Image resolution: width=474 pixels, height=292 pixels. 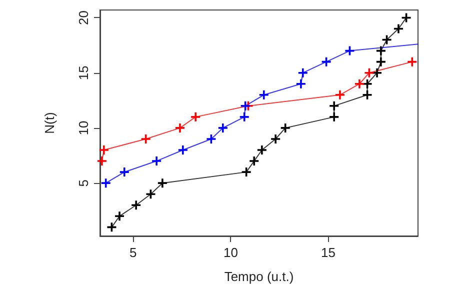 I want to click on x-tick-label: 5, so click(x=133, y=252).